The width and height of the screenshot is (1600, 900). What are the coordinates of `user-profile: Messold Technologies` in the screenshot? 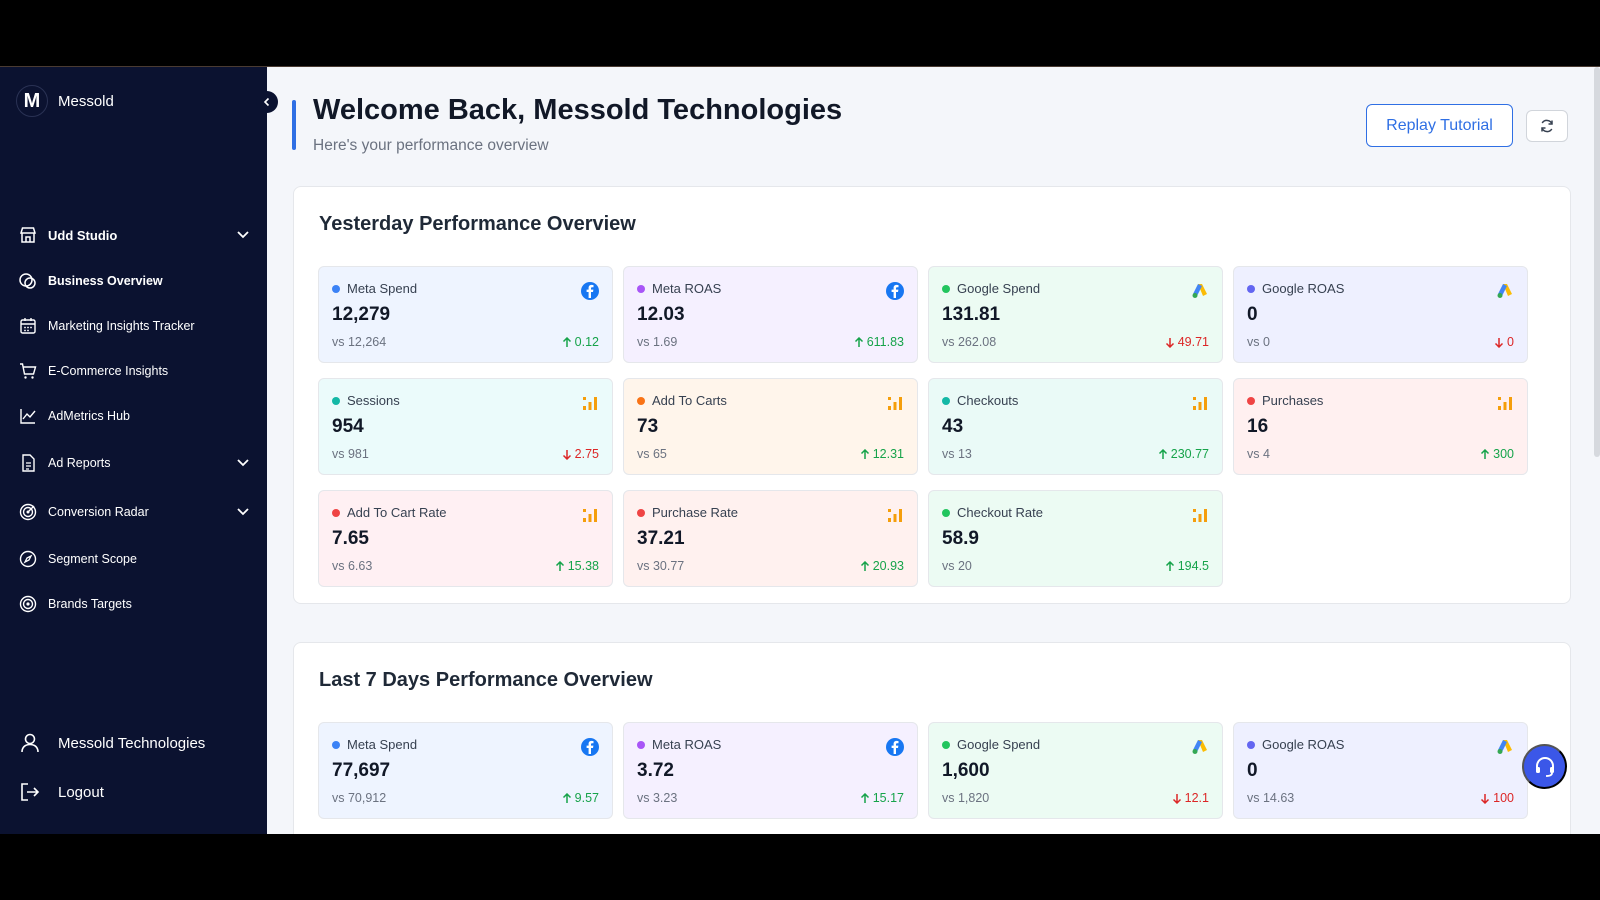 It's located at (111, 743).